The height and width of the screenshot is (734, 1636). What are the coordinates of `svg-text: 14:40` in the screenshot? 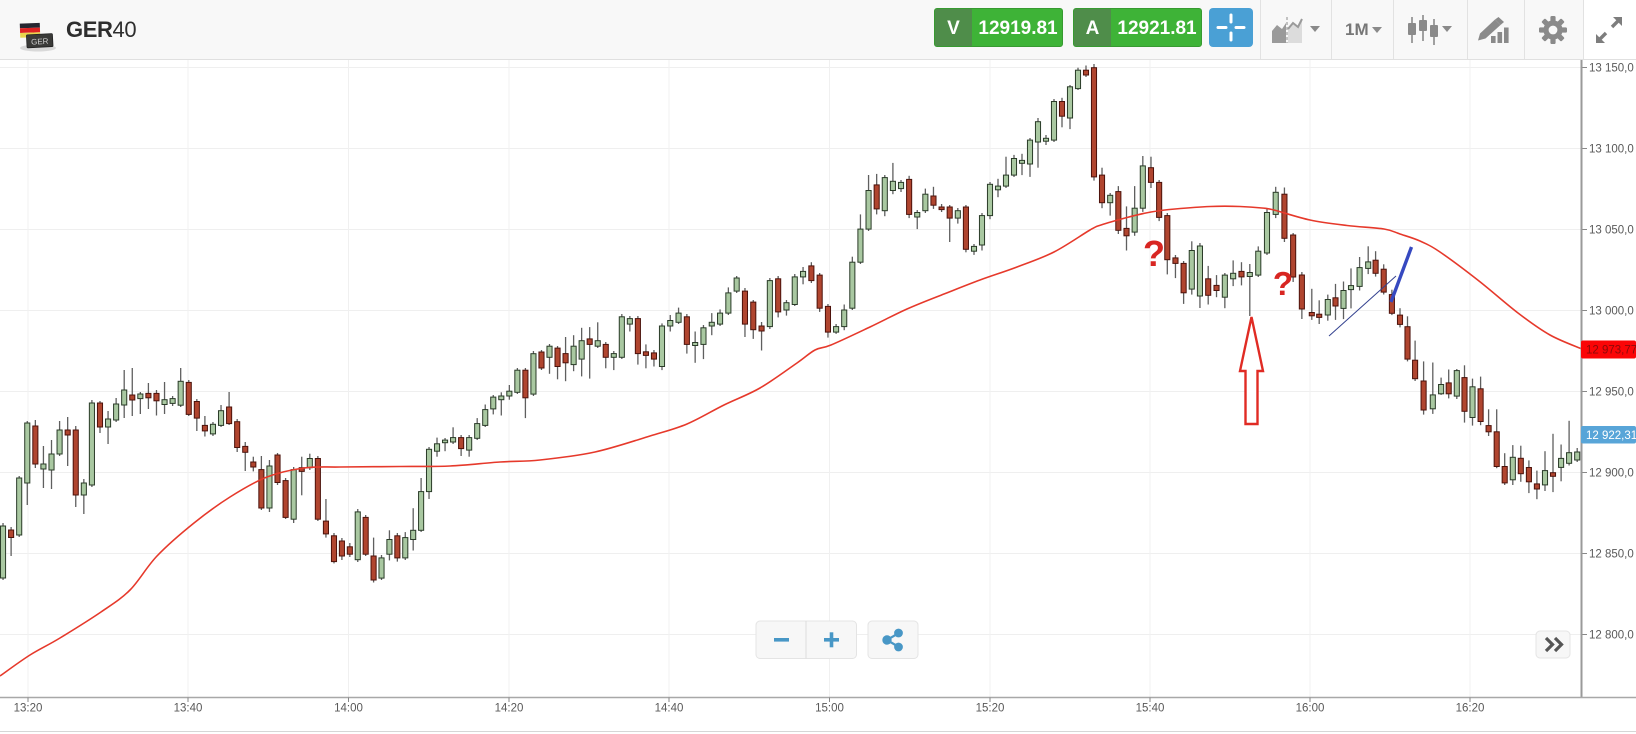 It's located at (669, 709).